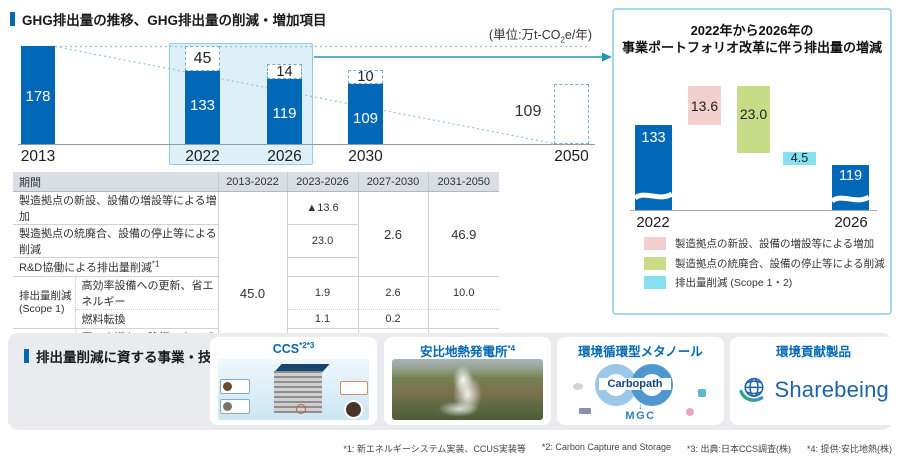  I want to click on cell-fuel-2023: 1.1, so click(322, 319).